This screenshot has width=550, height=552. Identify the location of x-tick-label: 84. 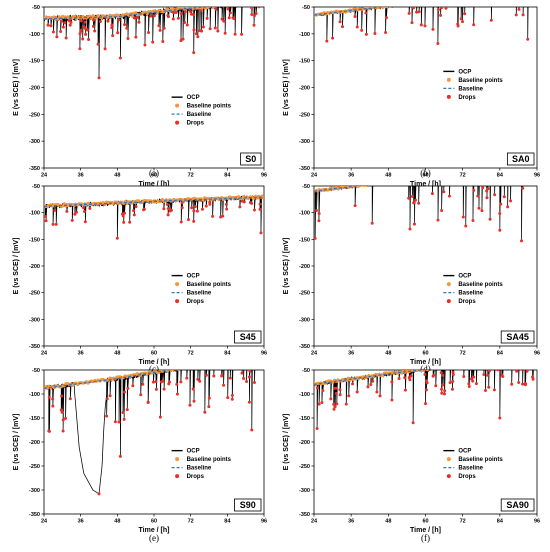
(227, 176).